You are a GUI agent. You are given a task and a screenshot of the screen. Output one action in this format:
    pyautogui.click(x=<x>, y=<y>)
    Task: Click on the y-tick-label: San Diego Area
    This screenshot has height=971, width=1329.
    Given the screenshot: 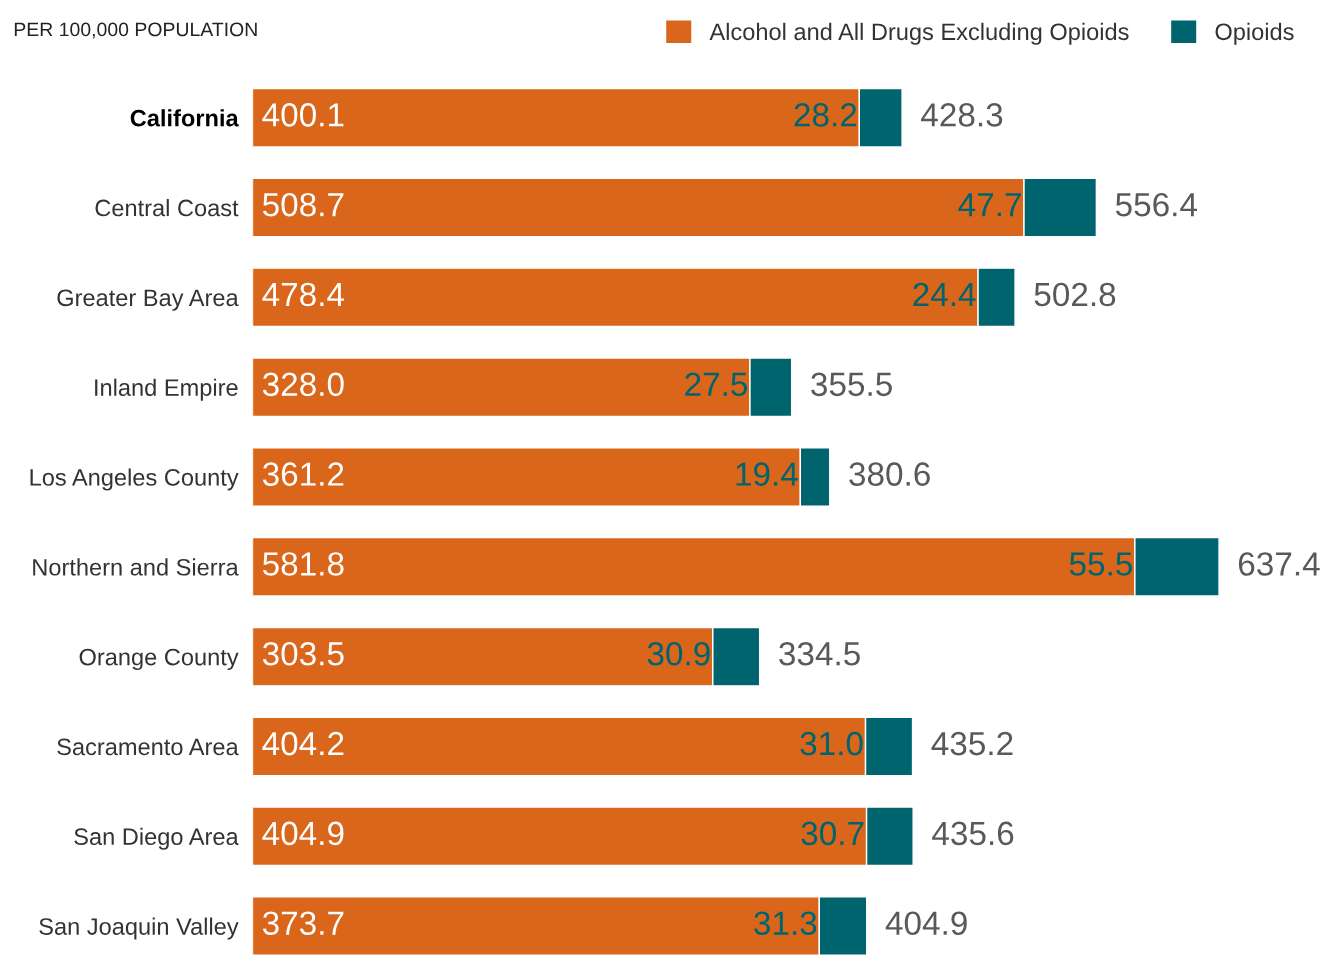 What is the action you would take?
    pyautogui.click(x=156, y=838)
    